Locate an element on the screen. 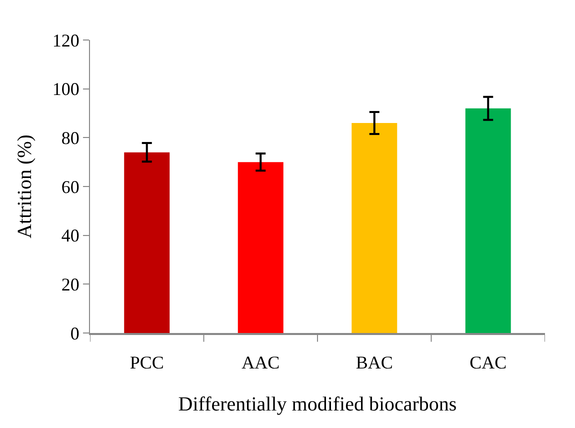 The width and height of the screenshot is (575, 428). x-tick-label: PCC is located at coordinates (147, 362).